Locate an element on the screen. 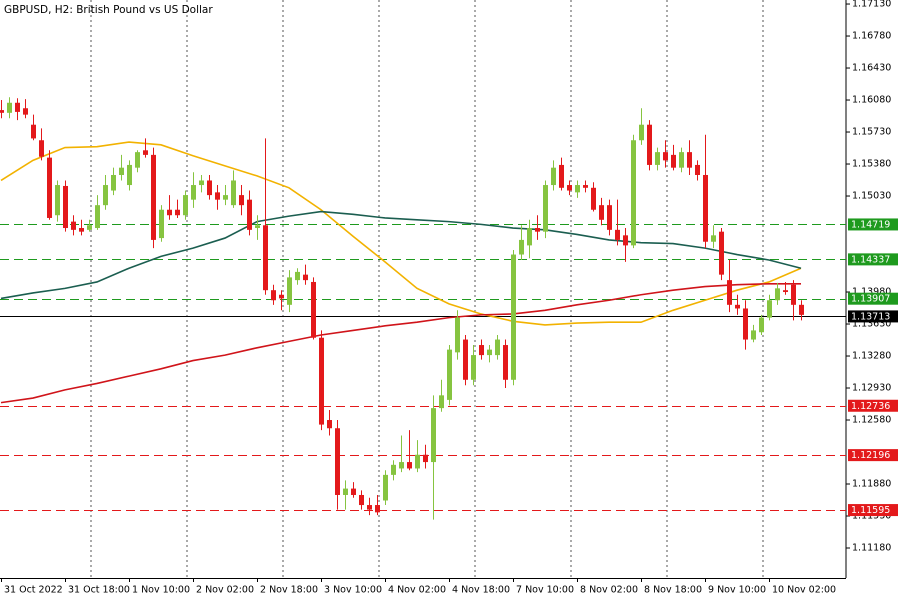 The height and width of the screenshot is (600, 900). x-tick-label: 8 Nov 18:00 is located at coordinates (673, 590).